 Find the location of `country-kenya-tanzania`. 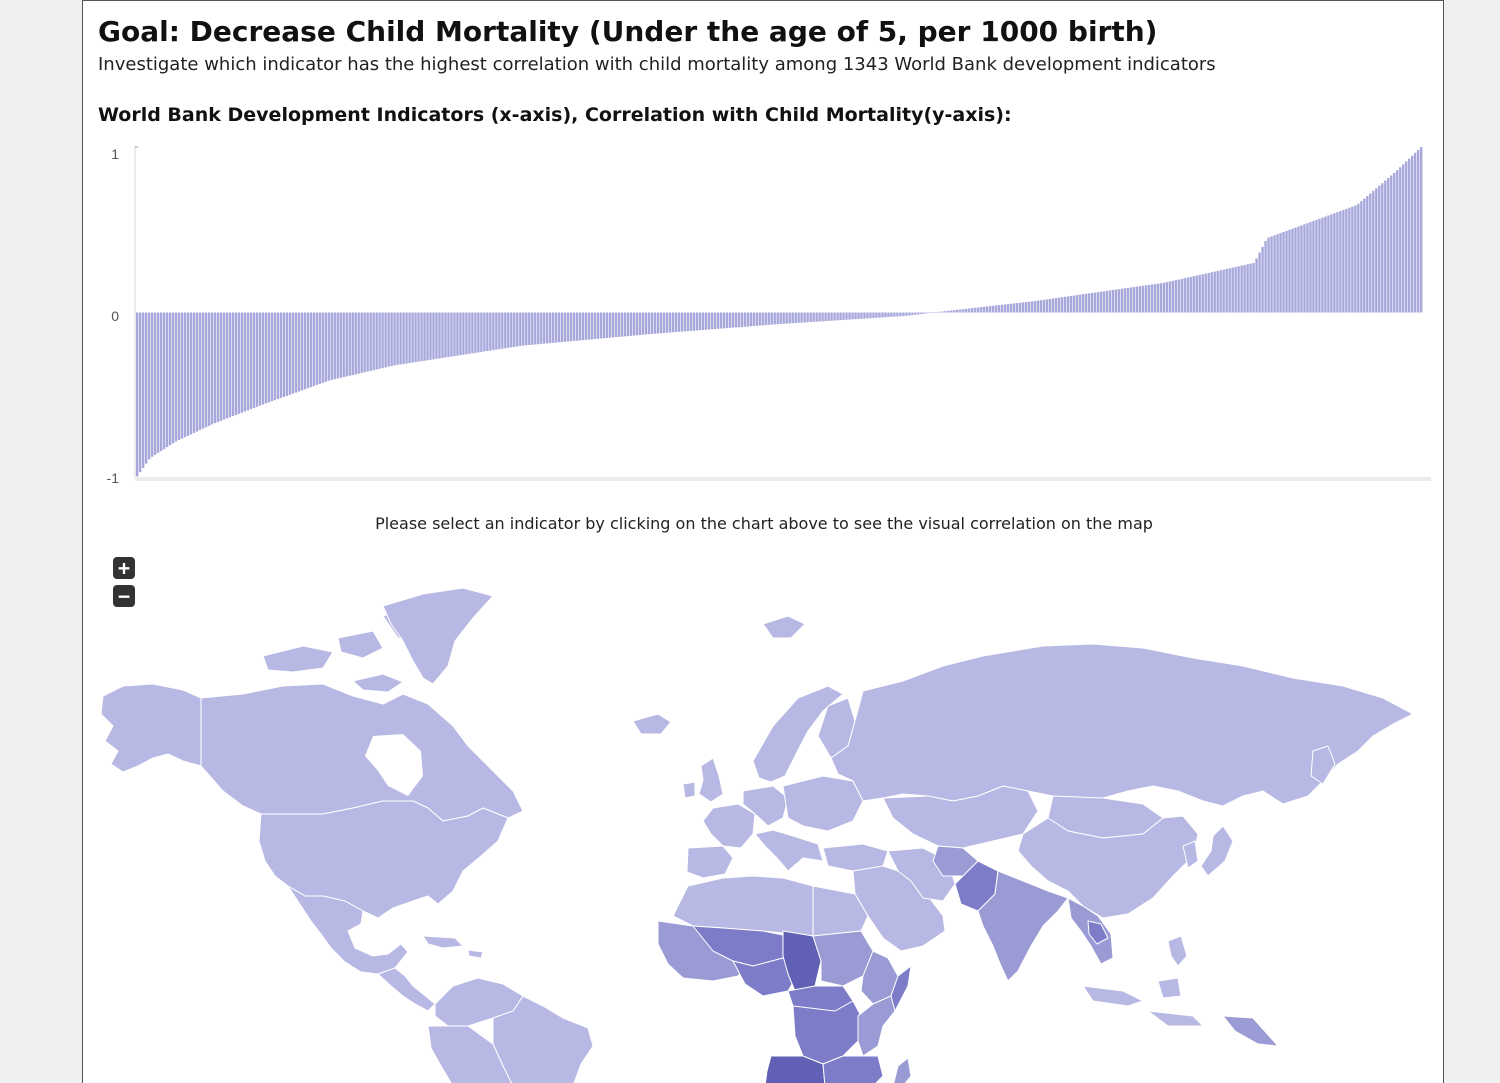

country-kenya-tanzania is located at coordinates (876, 1026).